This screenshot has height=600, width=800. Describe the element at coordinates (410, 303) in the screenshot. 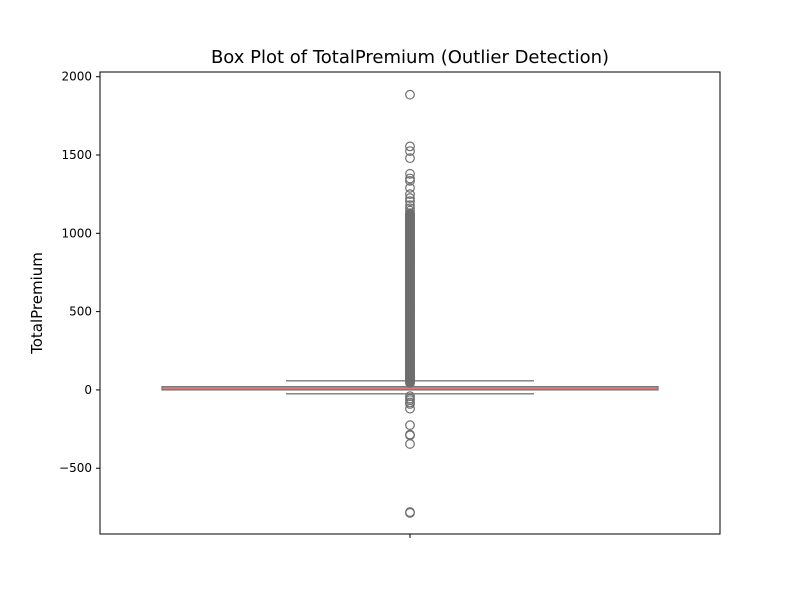

I see `outlier-points` at that location.